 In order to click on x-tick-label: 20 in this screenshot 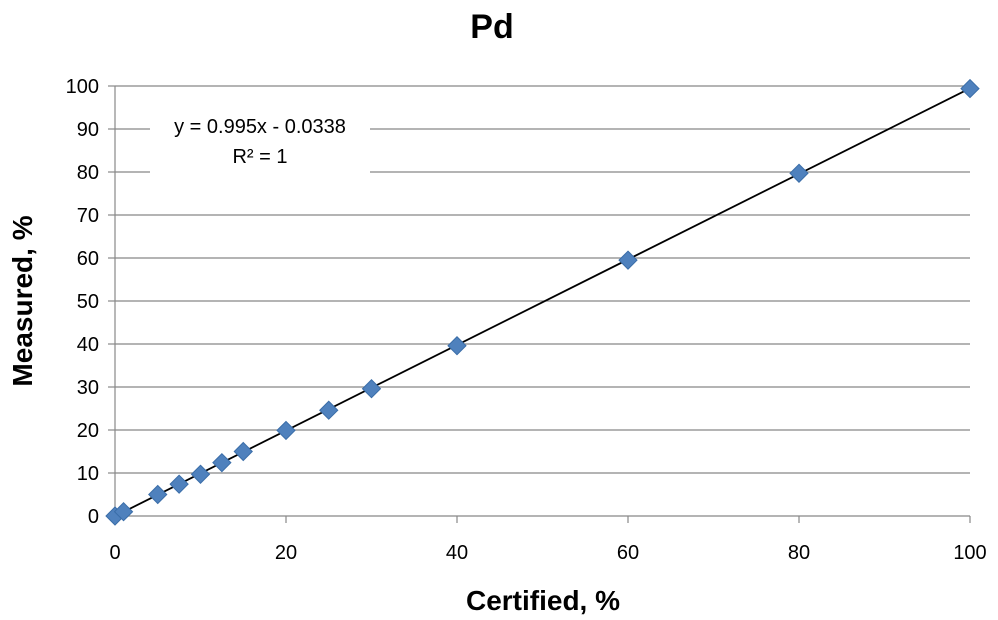, I will do `click(286, 553)`.